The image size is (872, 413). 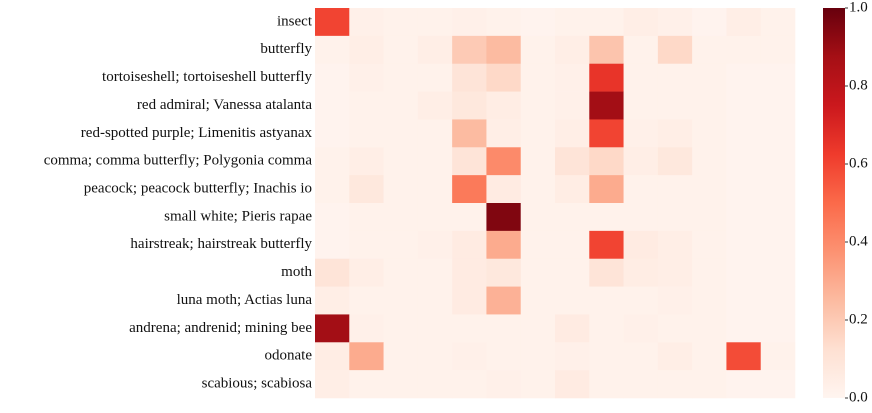 What do you see at coordinates (207, 77) in the screenshot?
I see `row-label: tortoiseshell; tortoiseshell butterfly` at bounding box center [207, 77].